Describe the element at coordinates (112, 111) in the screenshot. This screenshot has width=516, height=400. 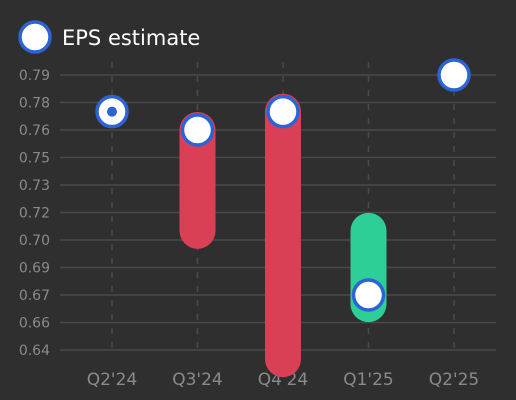
I see `current-dot-icon` at that location.